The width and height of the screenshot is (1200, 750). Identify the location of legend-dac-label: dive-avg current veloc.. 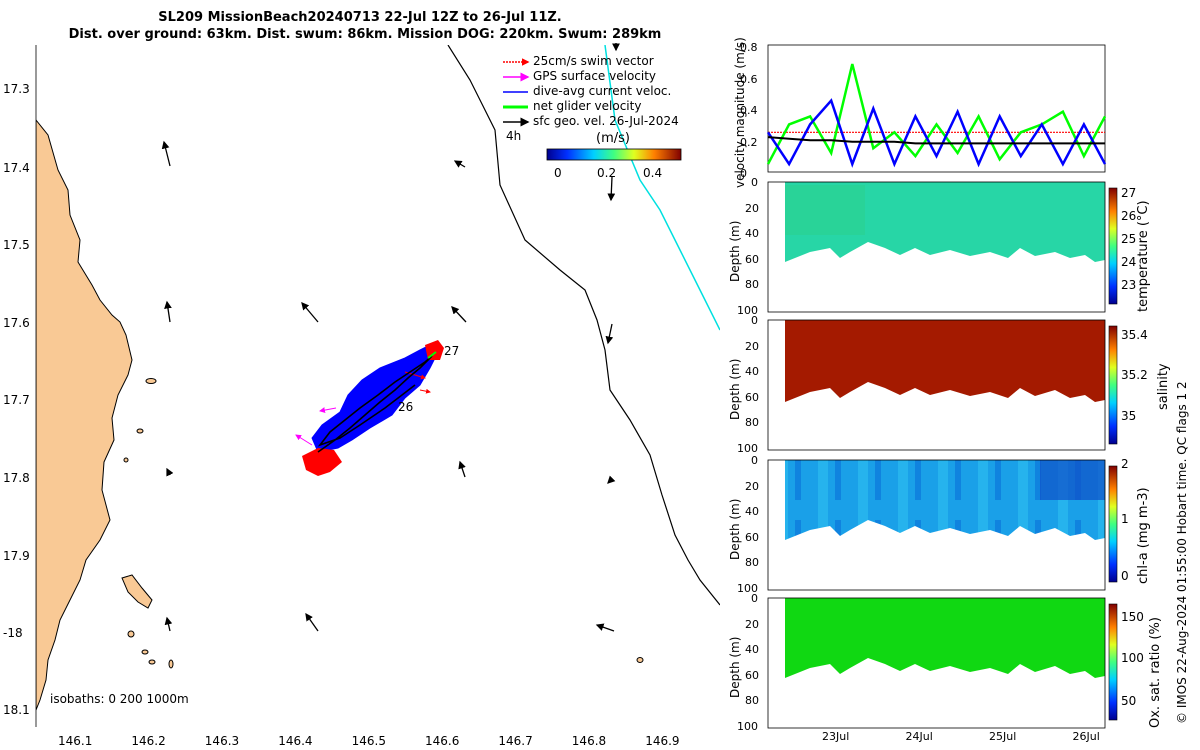
(602, 91).